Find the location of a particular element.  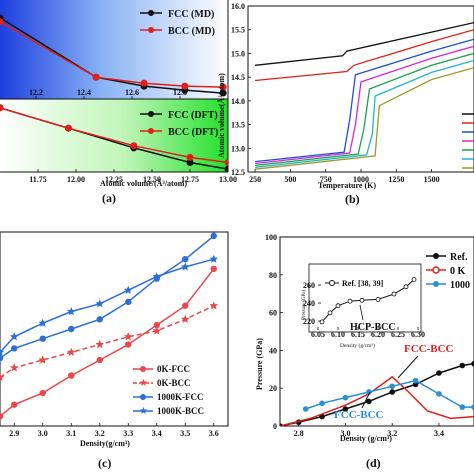

legend-label-bcc-dft: BCC (DFT) is located at coordinates (193, 132).